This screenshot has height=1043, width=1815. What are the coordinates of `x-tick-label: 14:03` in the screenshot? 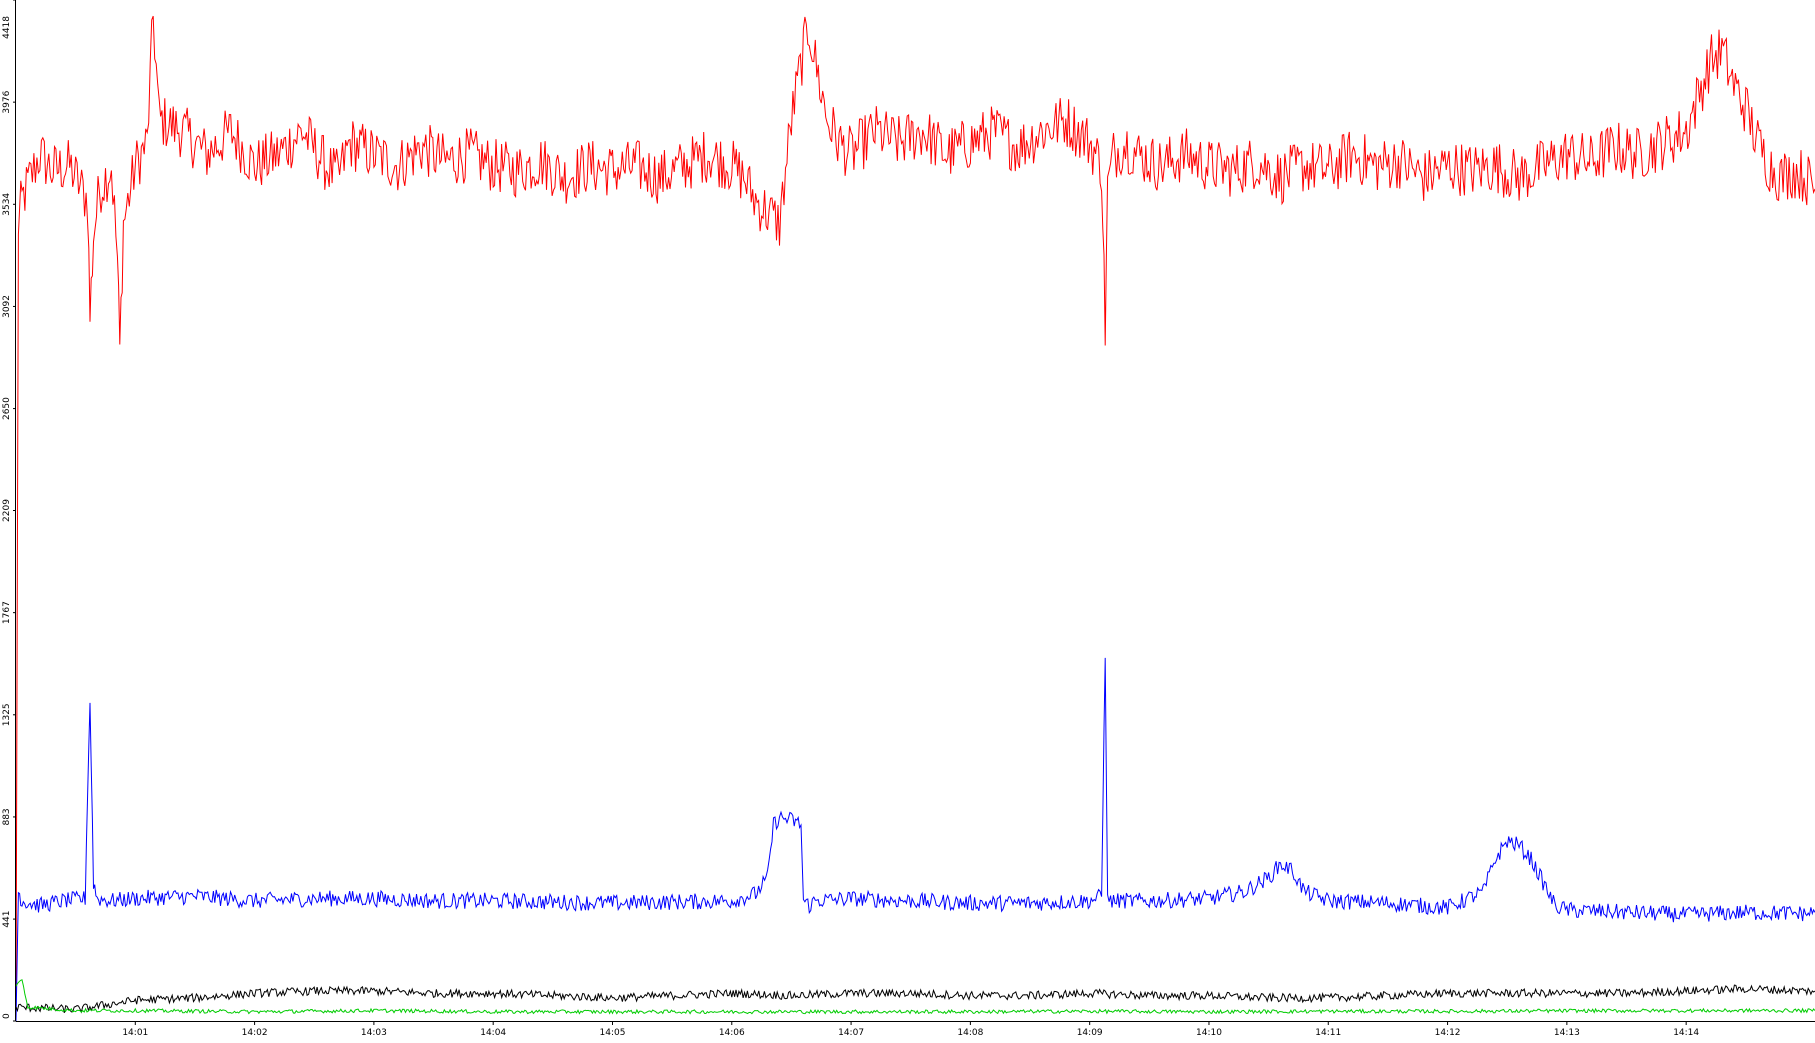 It's located at (374, 1033).